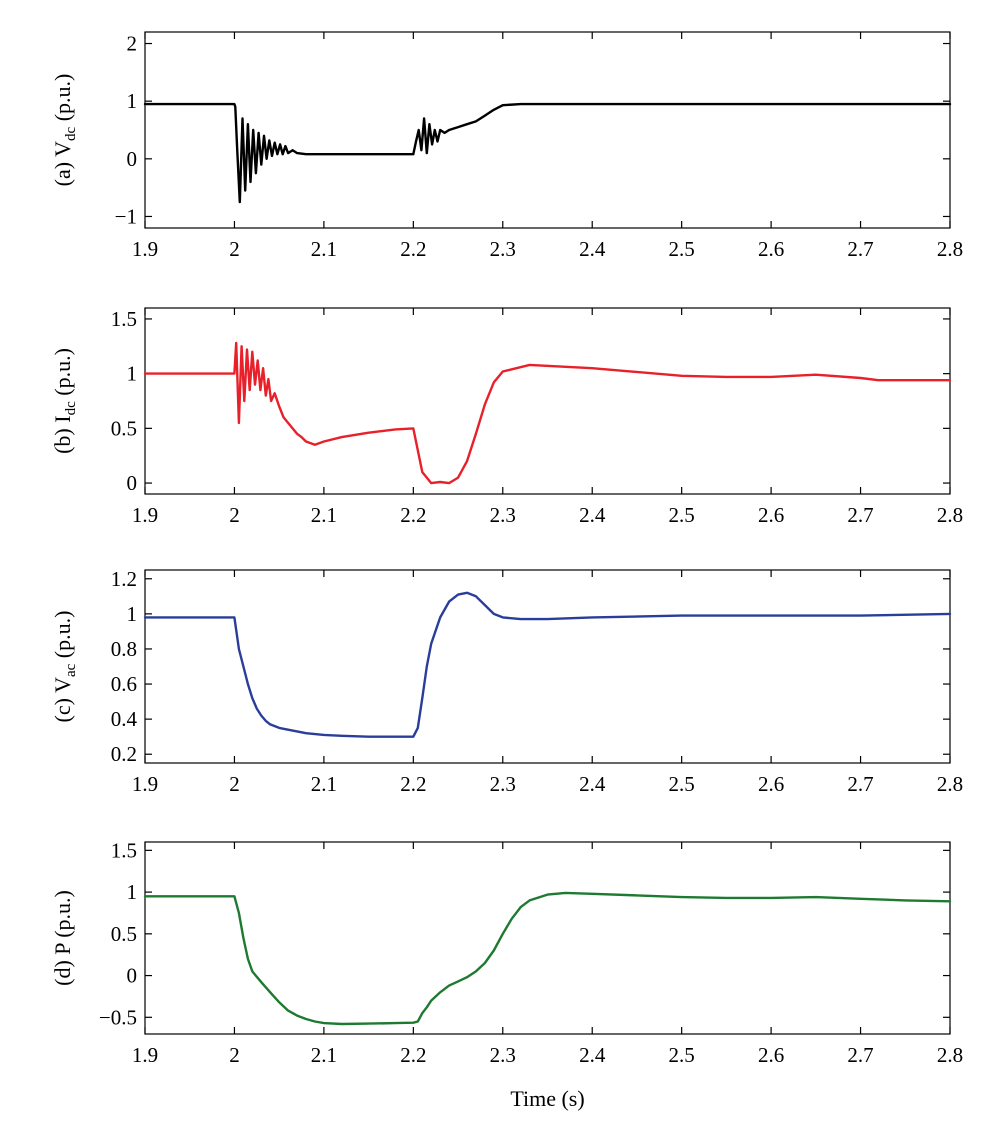 The image size is (1003, 1122). What do you see at coordinates (62, 434) in the screenshot?
I see `y-axis-label-prefix: (b) I` at bounding box center [62, 434].